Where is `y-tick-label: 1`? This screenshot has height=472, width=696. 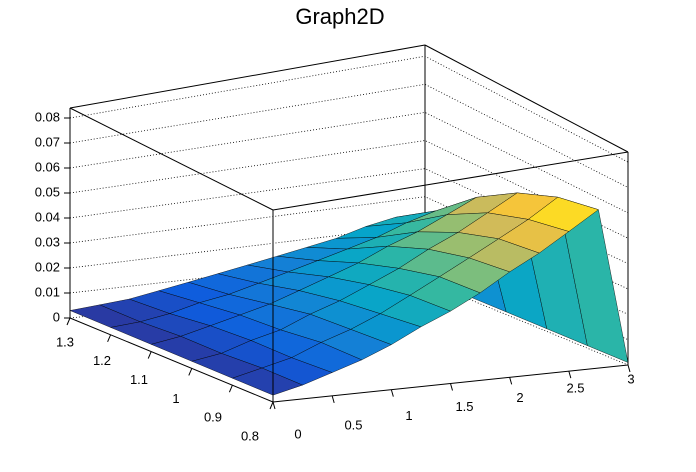
y-tick-label: 1 is located at coordinates (175, 398).